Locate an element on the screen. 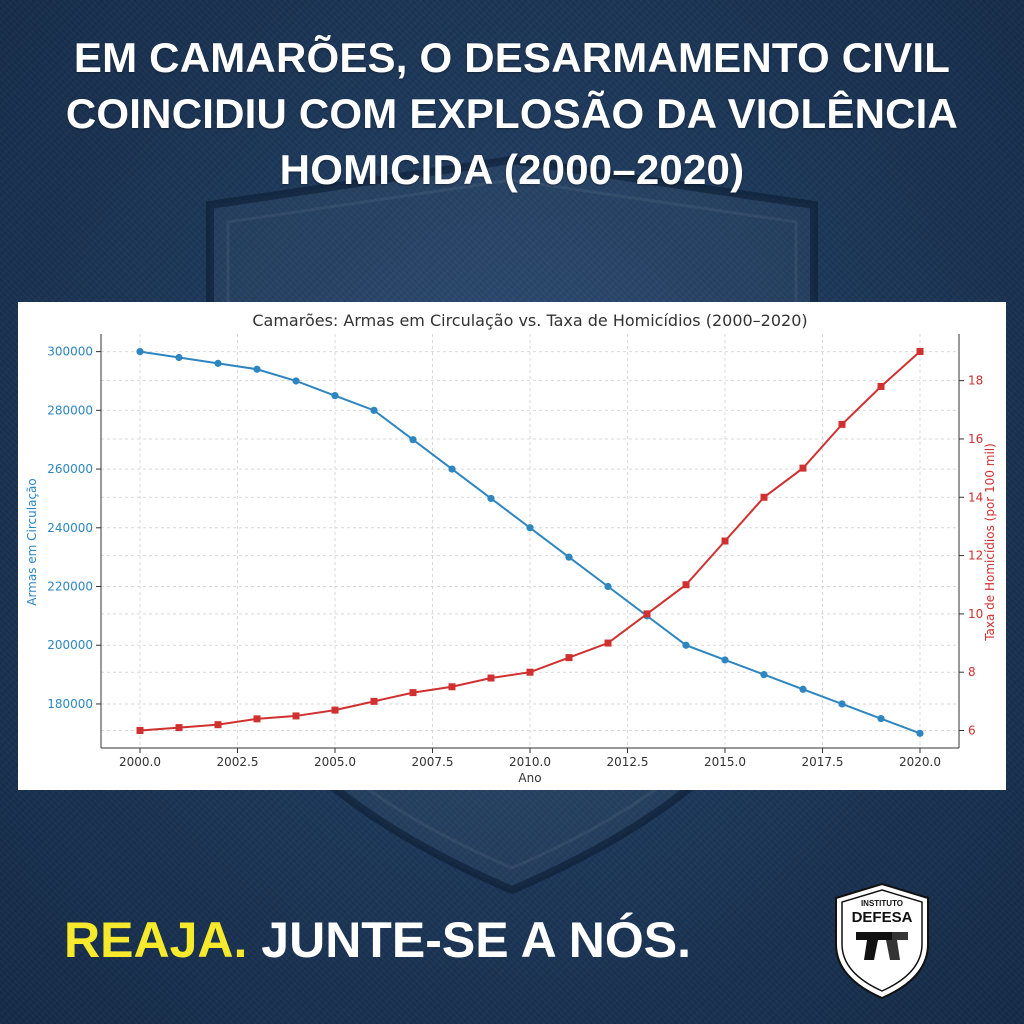 The height and width of the screenshot is (1024, 1024). y-left-tick-label: 300000 is located at coordinates (70, 352).